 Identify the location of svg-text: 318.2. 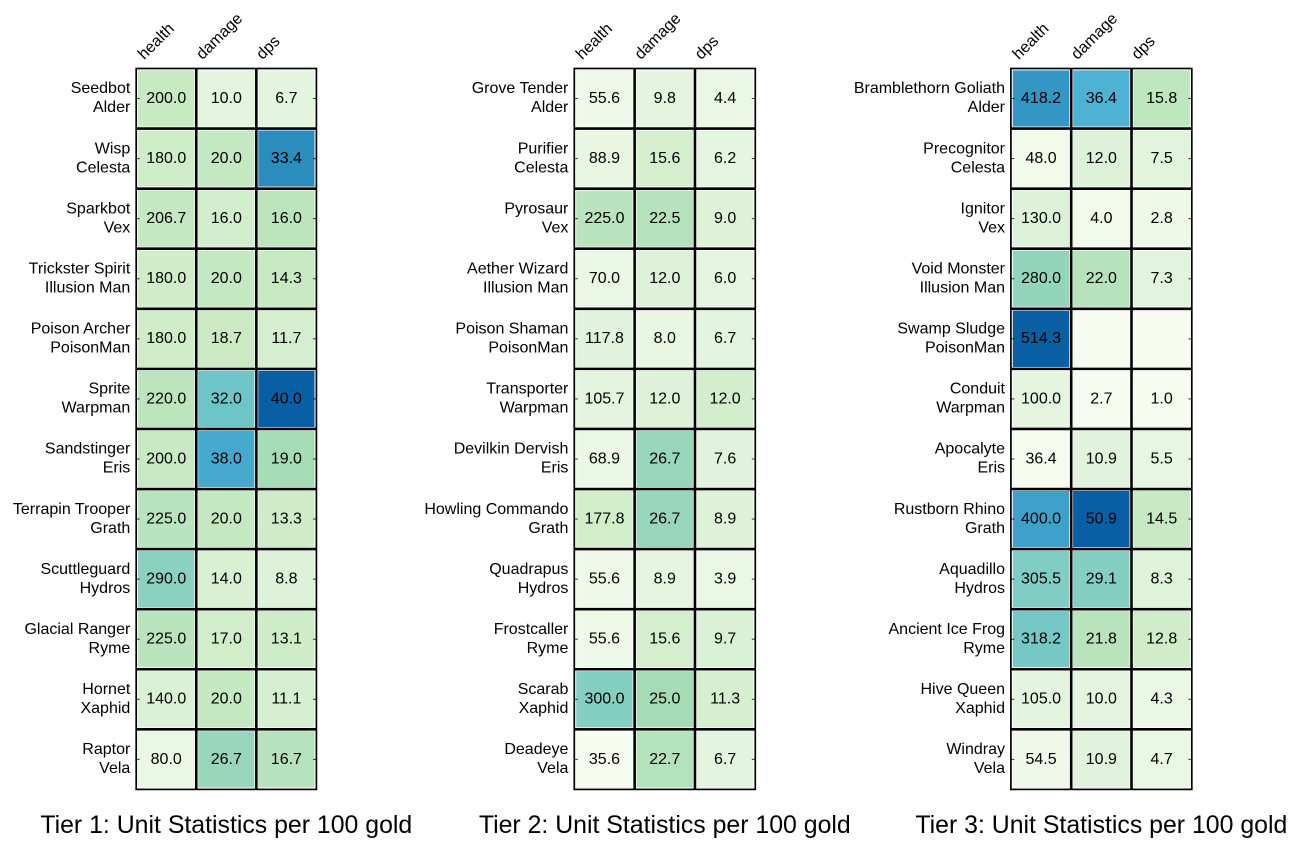
(1041, 639).